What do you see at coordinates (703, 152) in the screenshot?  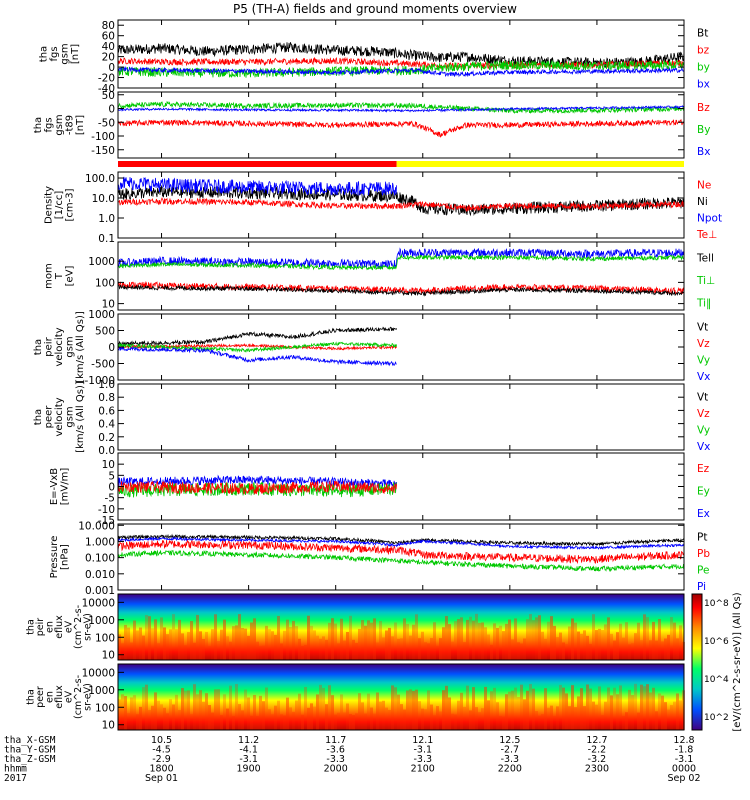 I see `legend-Bx: Bx` at bounding box center [703, 152].